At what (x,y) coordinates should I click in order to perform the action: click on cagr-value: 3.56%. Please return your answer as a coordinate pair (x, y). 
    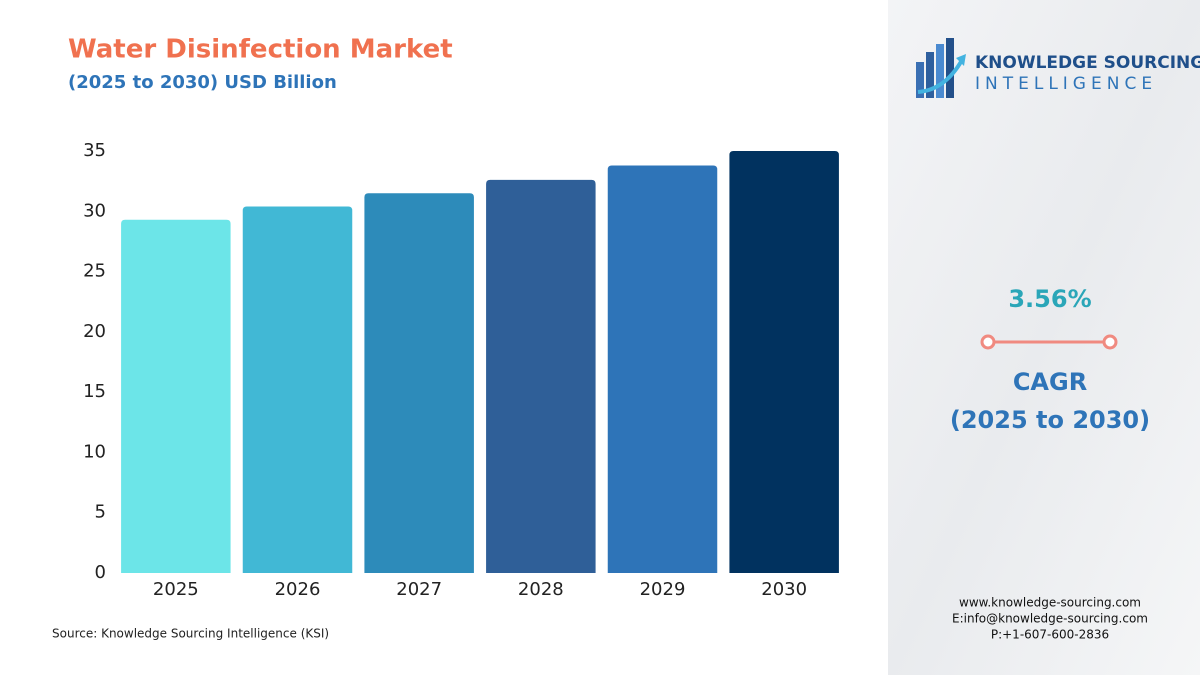
    Looking at the image, I should click on (1049, 299).